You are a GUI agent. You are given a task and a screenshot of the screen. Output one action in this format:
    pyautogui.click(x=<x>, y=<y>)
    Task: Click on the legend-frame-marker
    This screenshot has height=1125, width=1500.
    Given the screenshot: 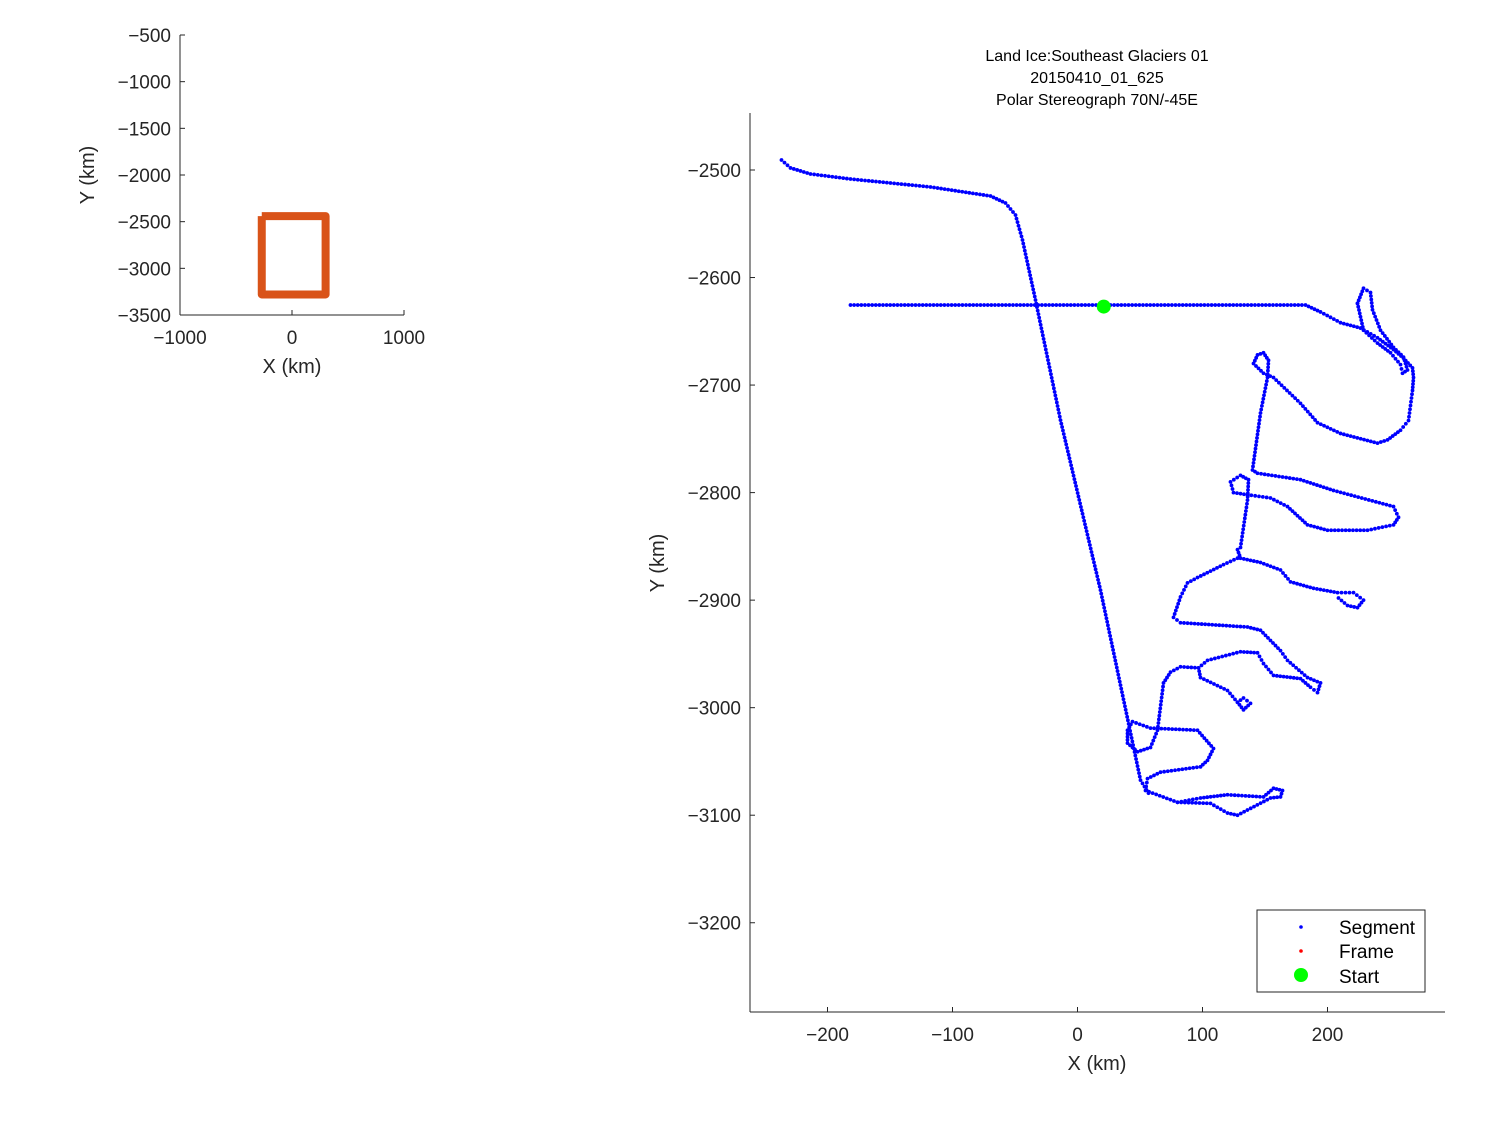 What is the action you would take?
    pyautogui.click(x=1301, y=951)
    